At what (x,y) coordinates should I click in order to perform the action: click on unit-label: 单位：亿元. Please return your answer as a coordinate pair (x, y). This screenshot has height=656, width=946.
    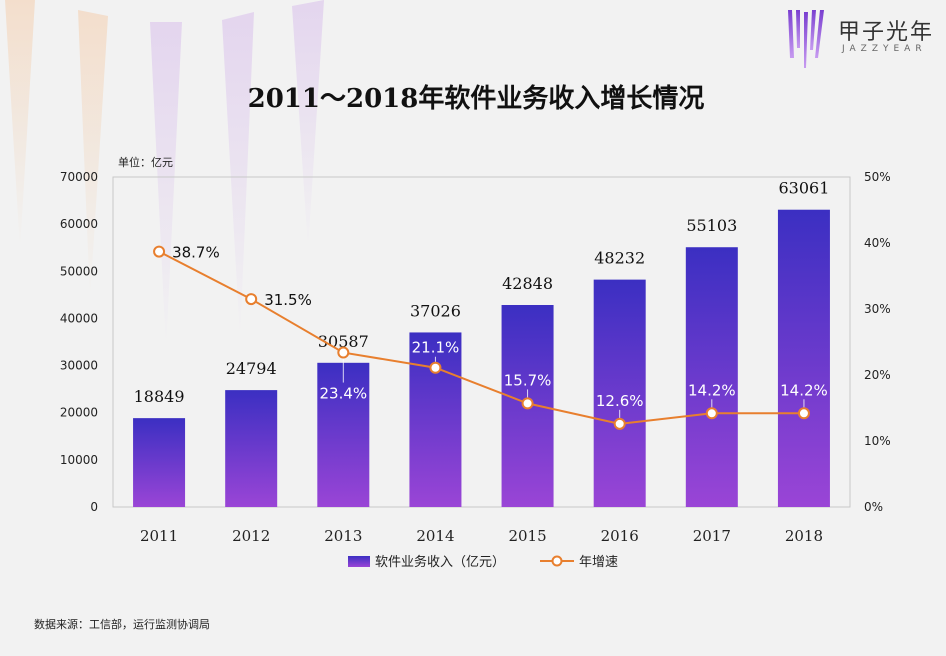
    Looking at the image, I should click on (145, 162).